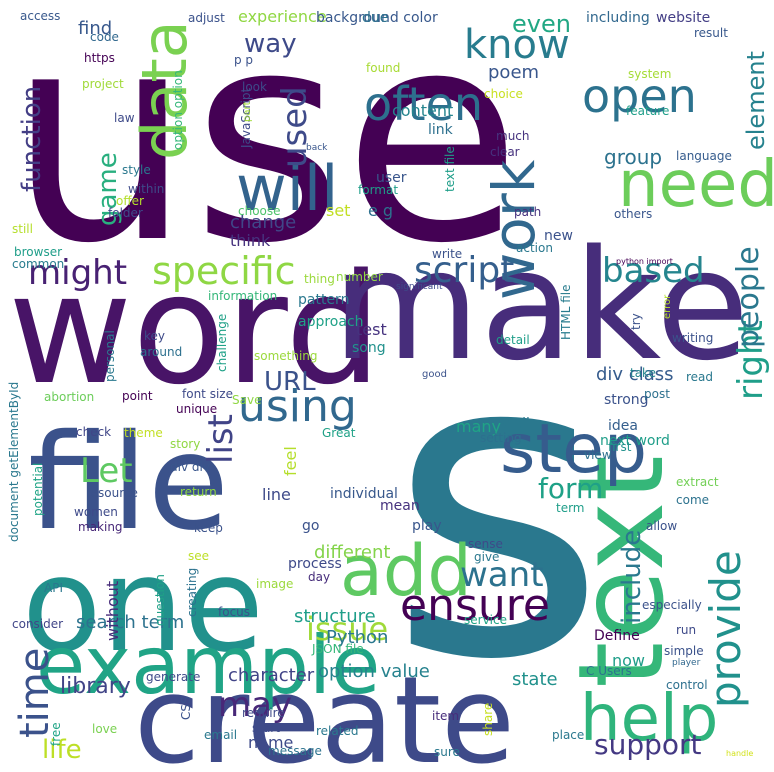  I want to click on cloud-word-player: player, so click(686, 663).